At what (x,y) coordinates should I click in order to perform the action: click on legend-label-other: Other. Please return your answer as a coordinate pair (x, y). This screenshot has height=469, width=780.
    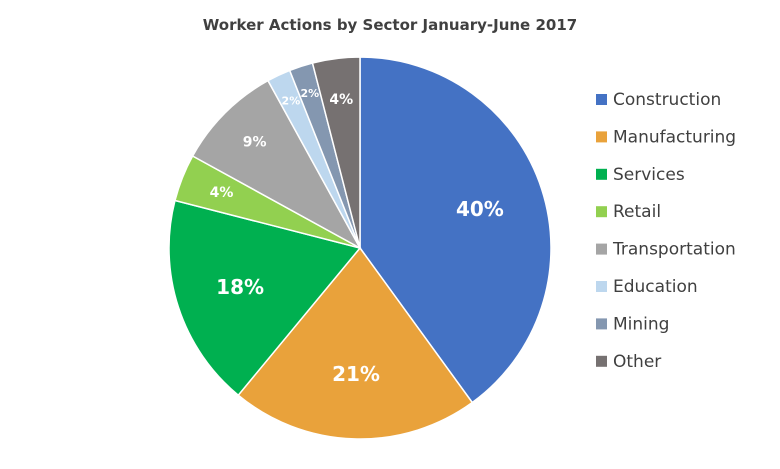
    Looking at the image, I should click on (637, 362).